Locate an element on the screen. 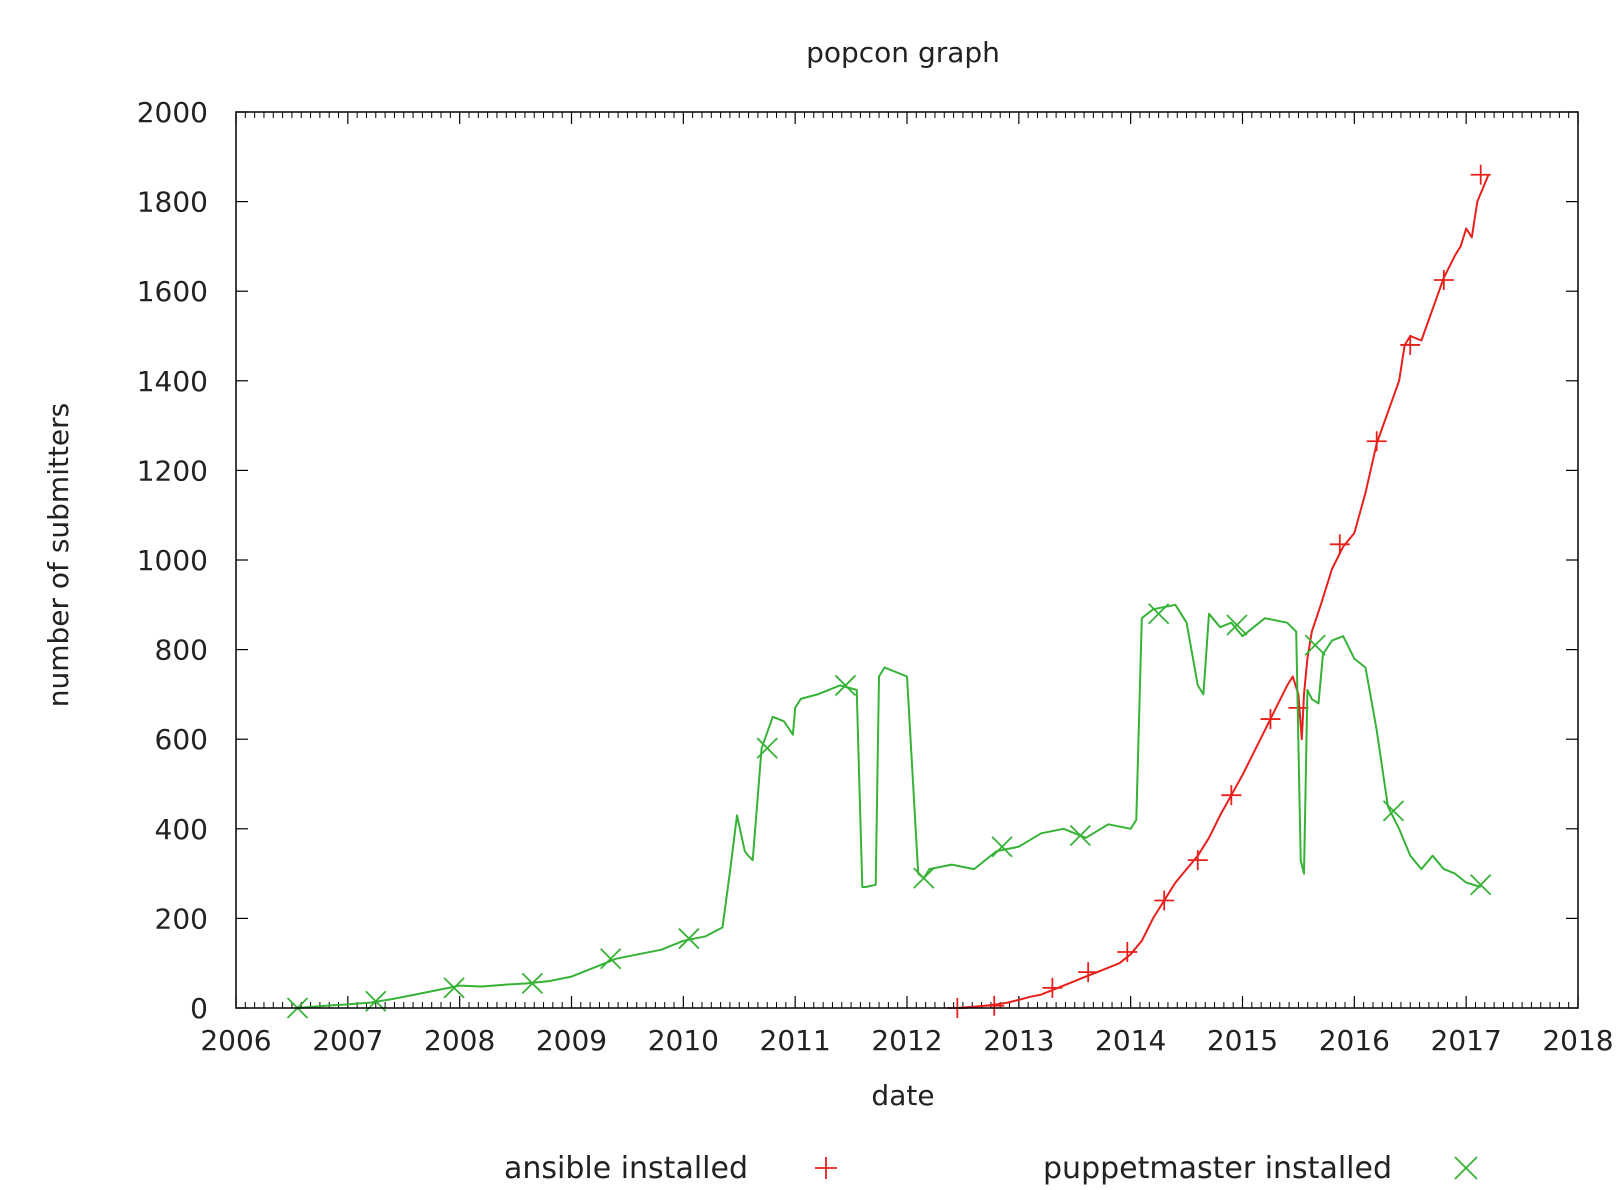 Image resolution: width=1622 pixels, height=1190 pixels. x-tick-label: 2015 is located at coordinates (1242, 1040).